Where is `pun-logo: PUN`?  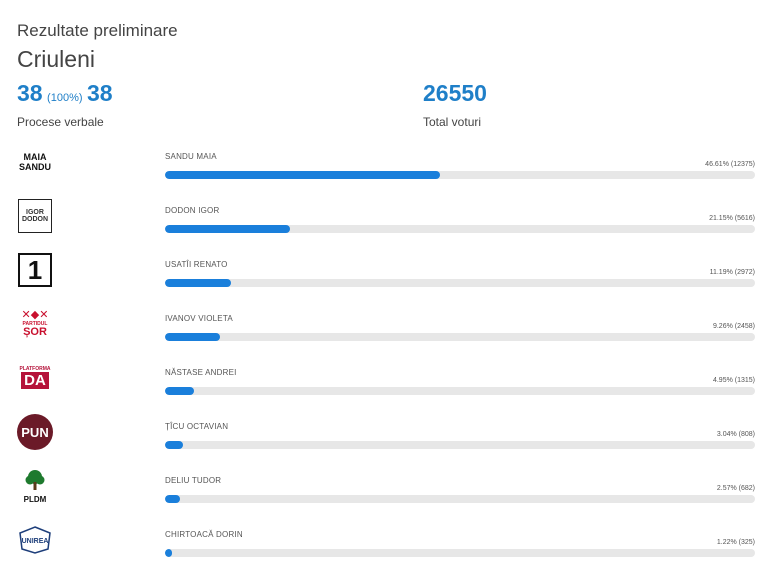 pun-logo: PUN is located at coordinates (35, 432).